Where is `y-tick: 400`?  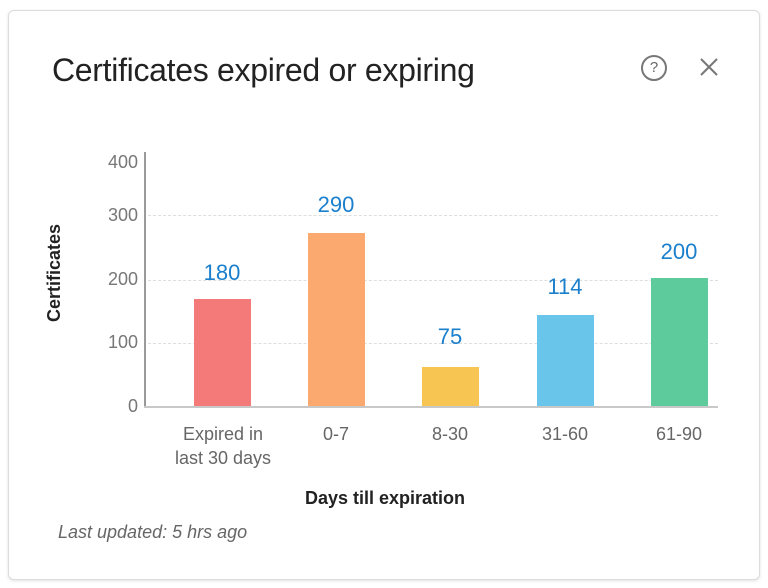
y-tick: 400 is located at coordinates (122, 162).